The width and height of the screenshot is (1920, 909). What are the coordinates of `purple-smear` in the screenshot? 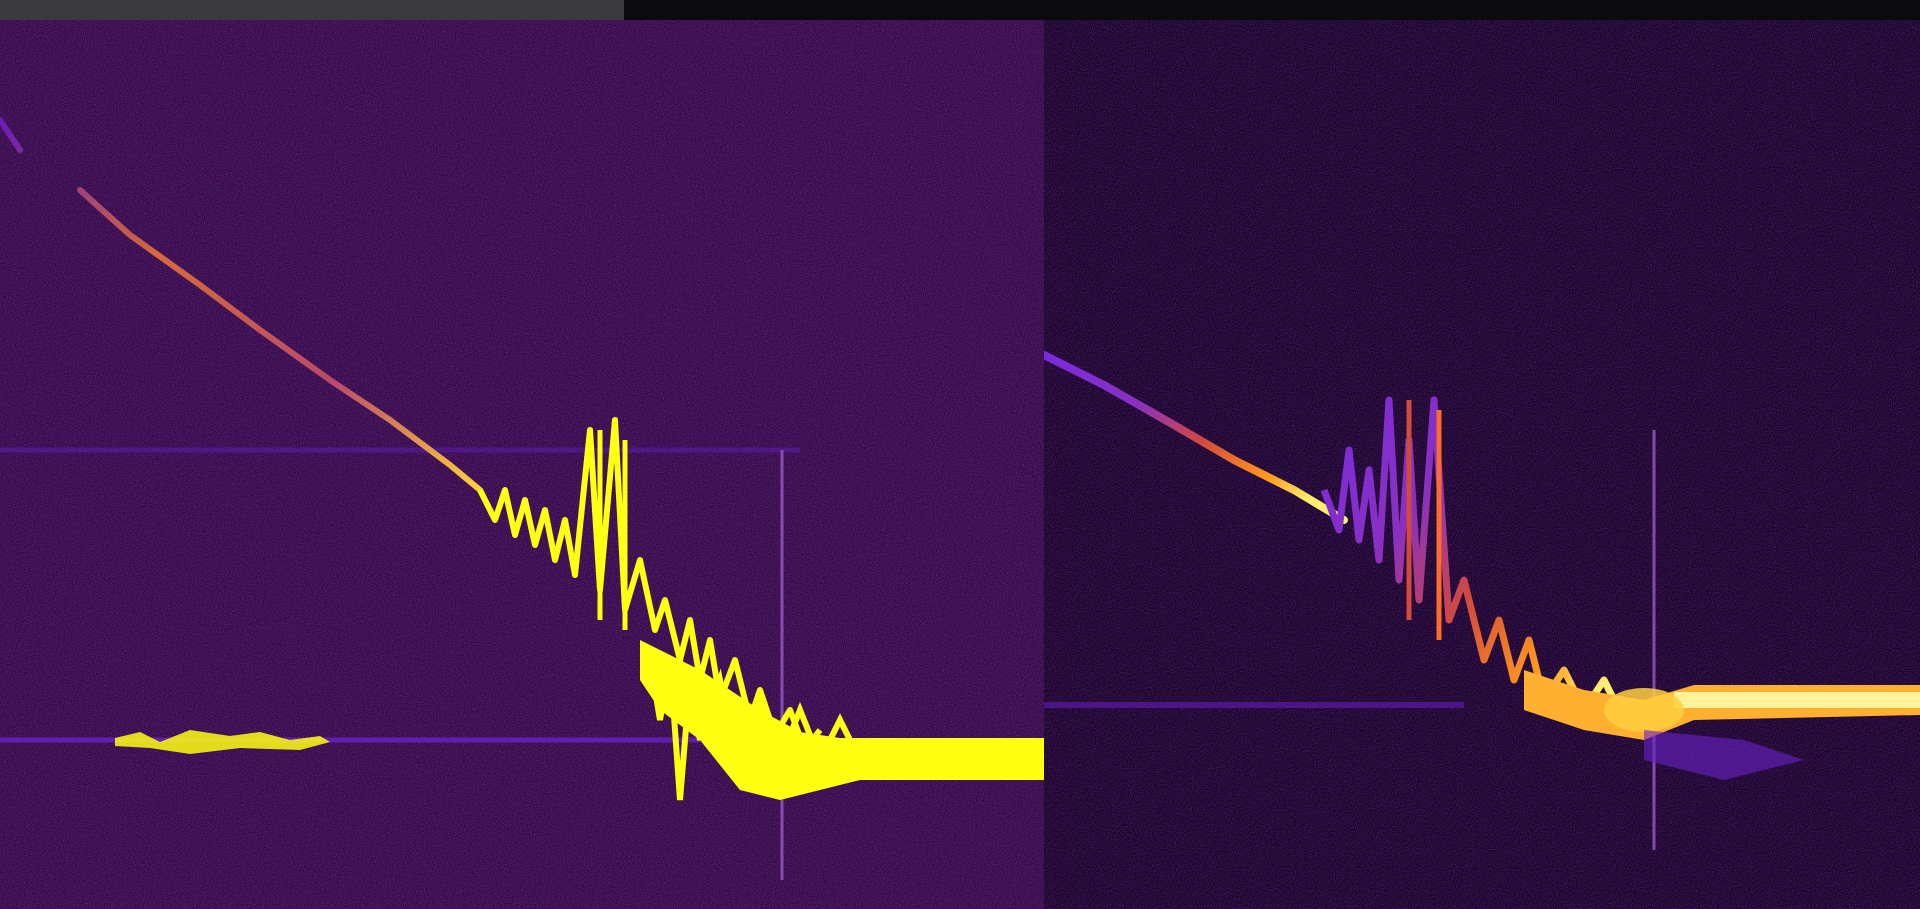 It's located at (1724, 755).